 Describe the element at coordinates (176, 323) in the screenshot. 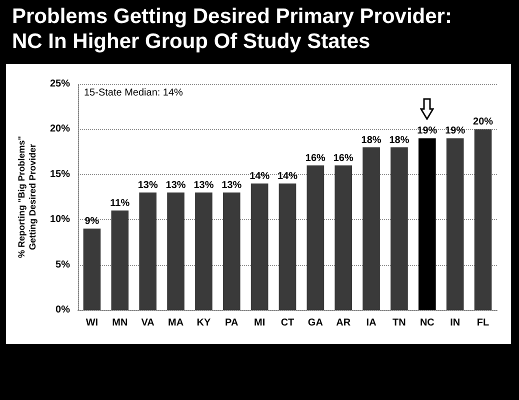

I see `x-tick-label: MA` at that location.